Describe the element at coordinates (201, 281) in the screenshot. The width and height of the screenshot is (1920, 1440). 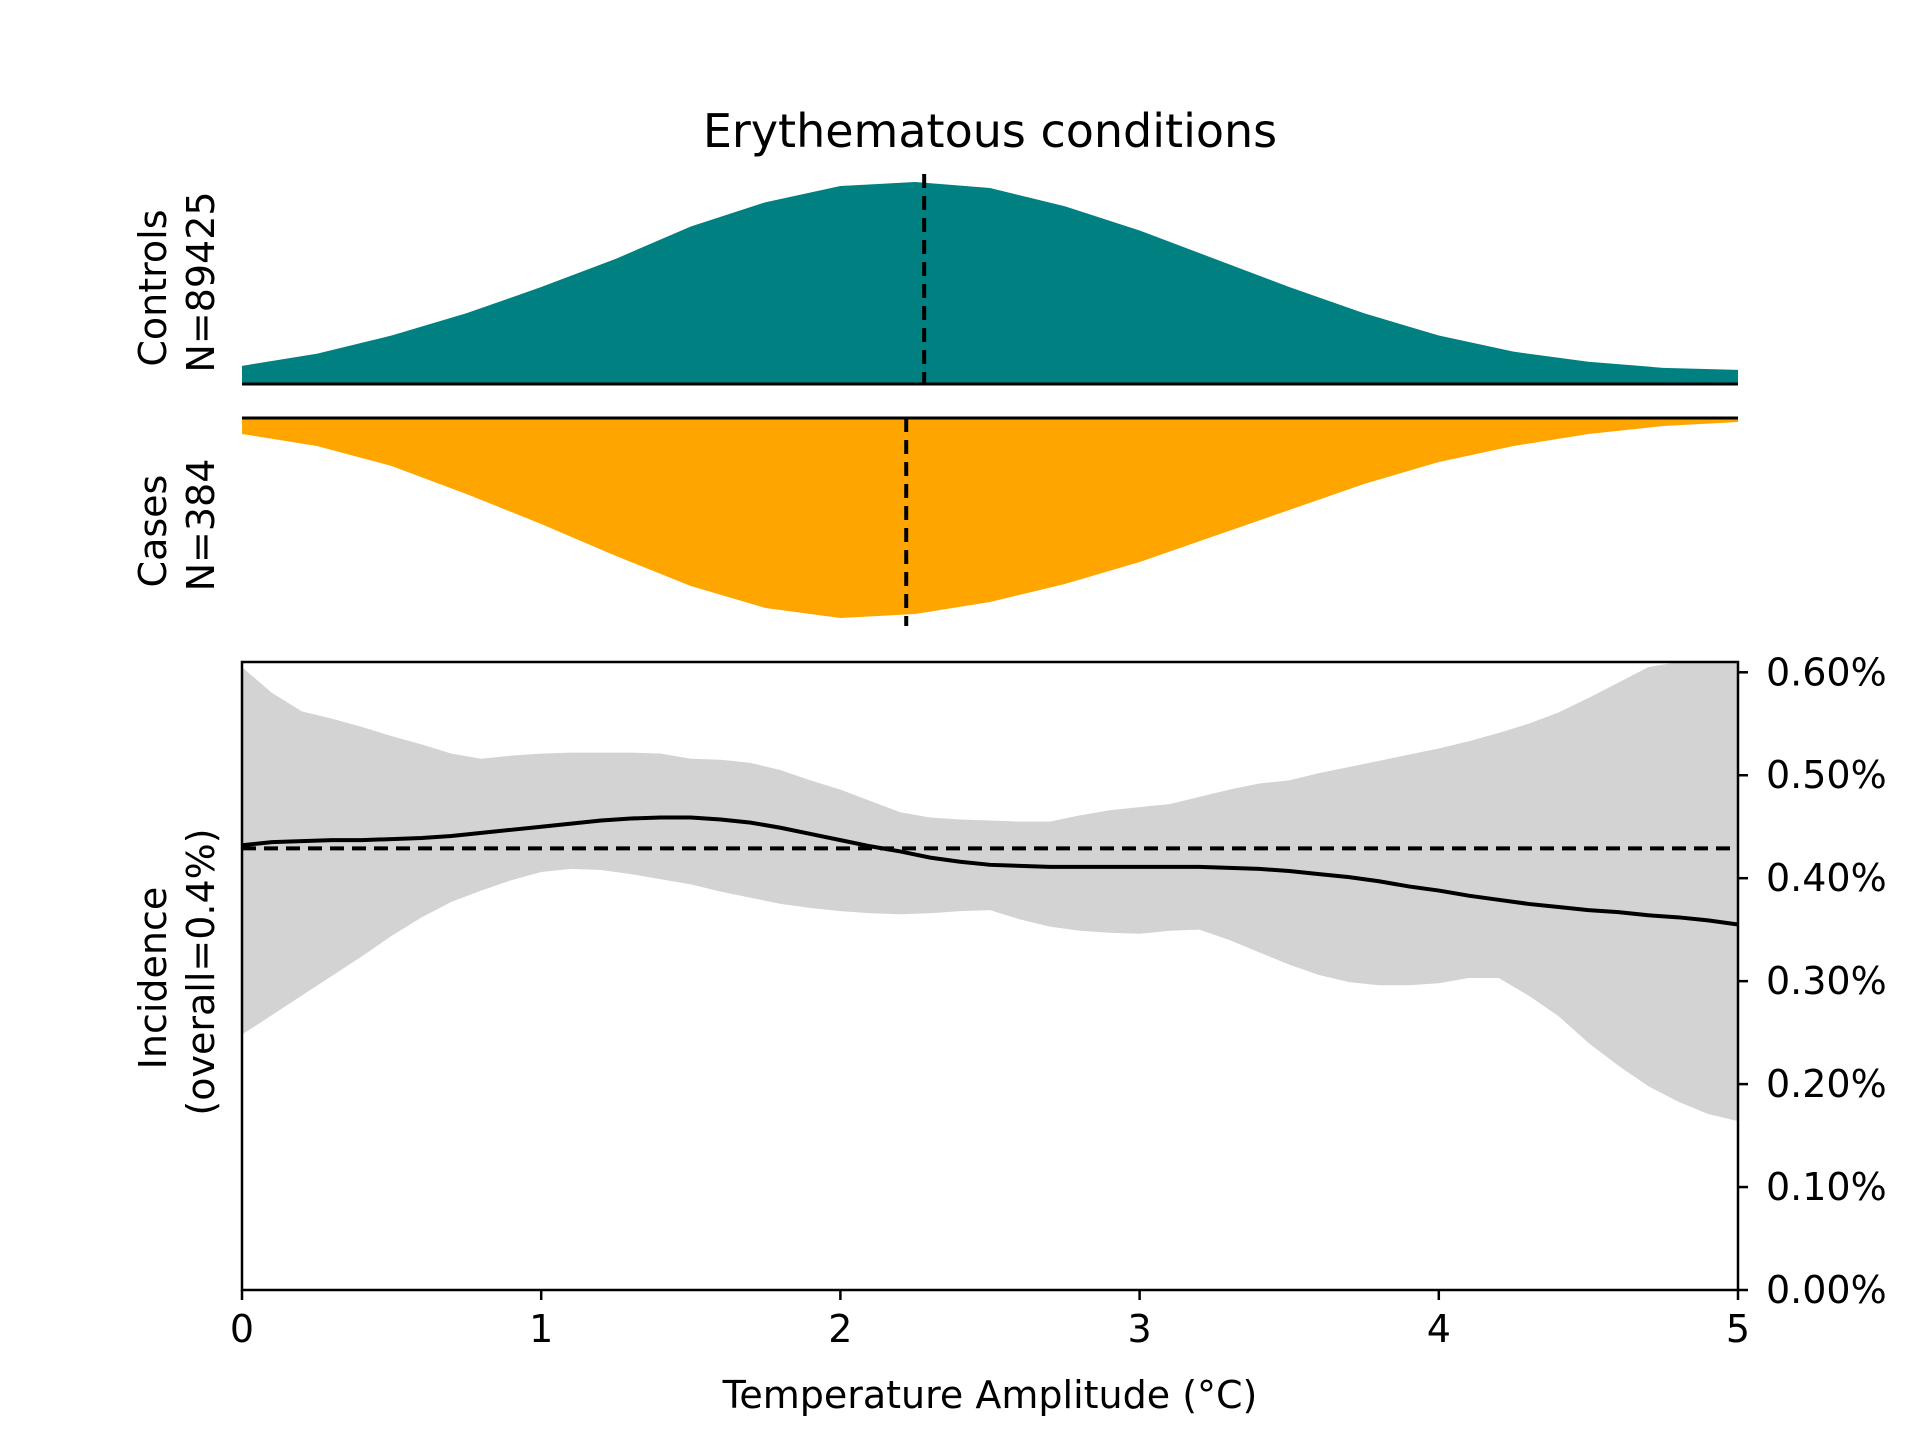
I see `controls-label-count: N=89425` at that location.